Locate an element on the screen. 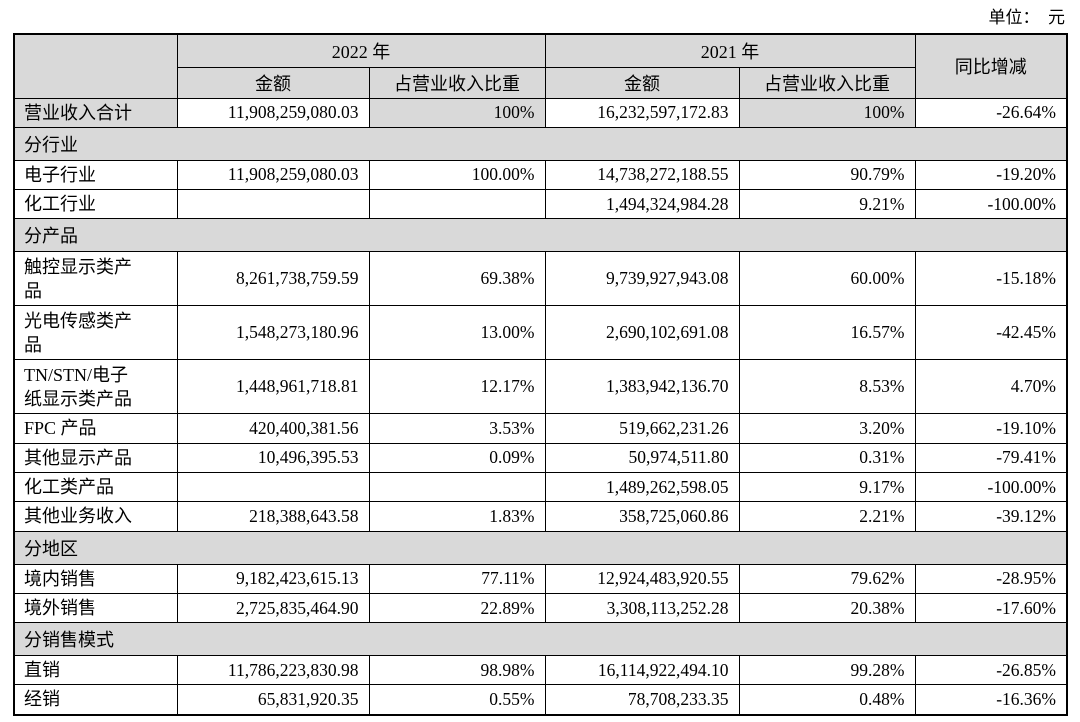 Image resolution: width=1080 pixels, height=722 pixels. row-label-cell: 电子行业 is located at coordinates (95, 175).